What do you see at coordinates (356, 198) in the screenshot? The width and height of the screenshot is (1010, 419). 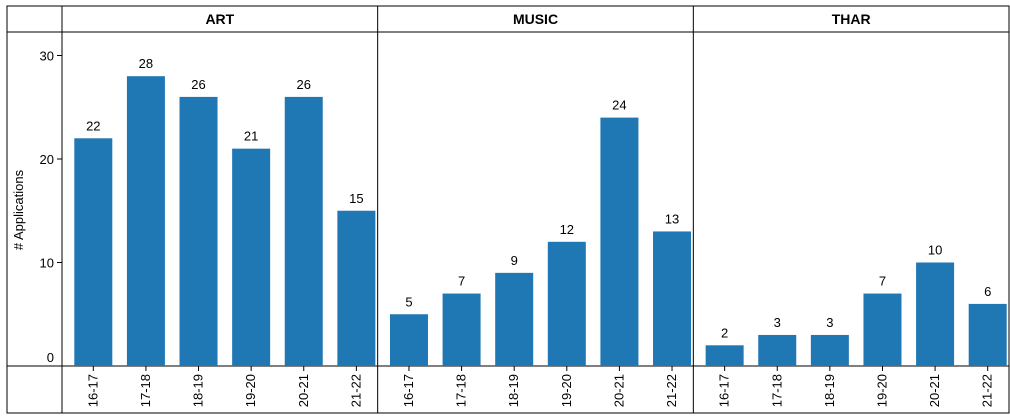 I see `data-label: 15` at bounding box center [356, 198].